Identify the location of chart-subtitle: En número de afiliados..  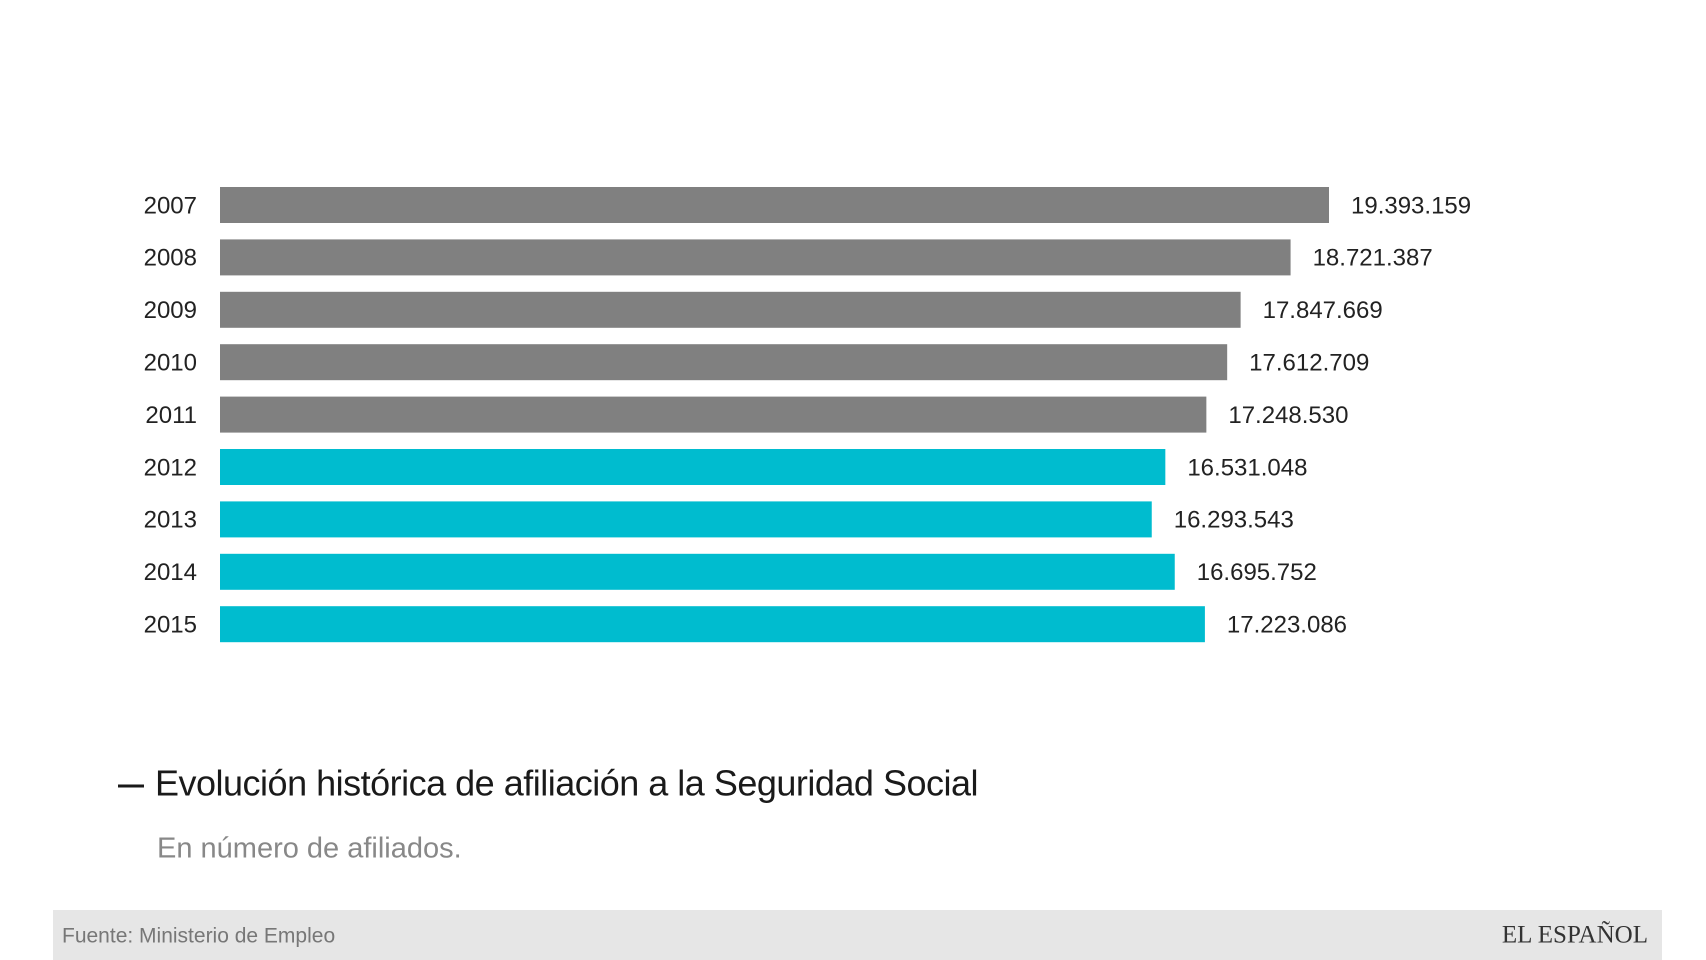
(309, 849).